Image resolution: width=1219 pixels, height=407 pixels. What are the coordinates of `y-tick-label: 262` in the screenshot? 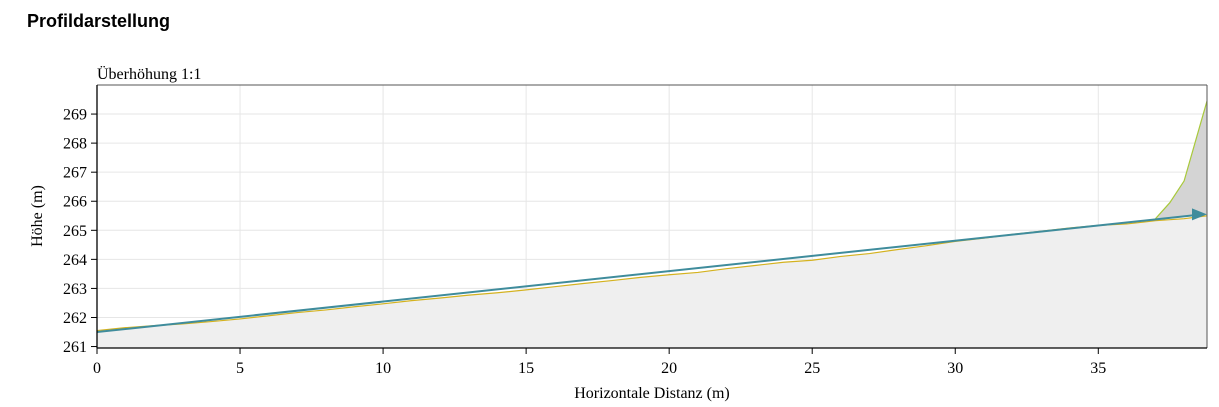 It's located at (75, 318).